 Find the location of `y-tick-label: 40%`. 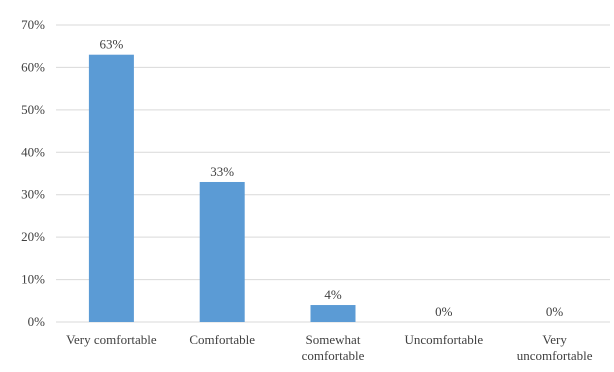

y-tick-label: 40% is located at coordinates (33, 151).